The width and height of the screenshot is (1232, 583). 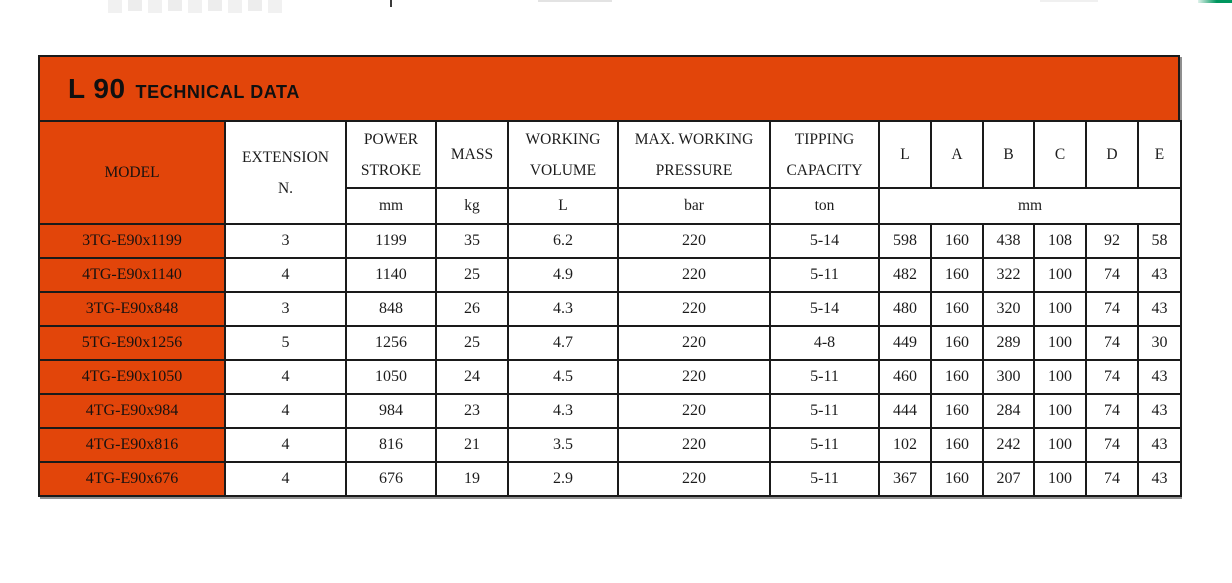 I want to click on cell-e: 58, so click(x=1159, y=241).